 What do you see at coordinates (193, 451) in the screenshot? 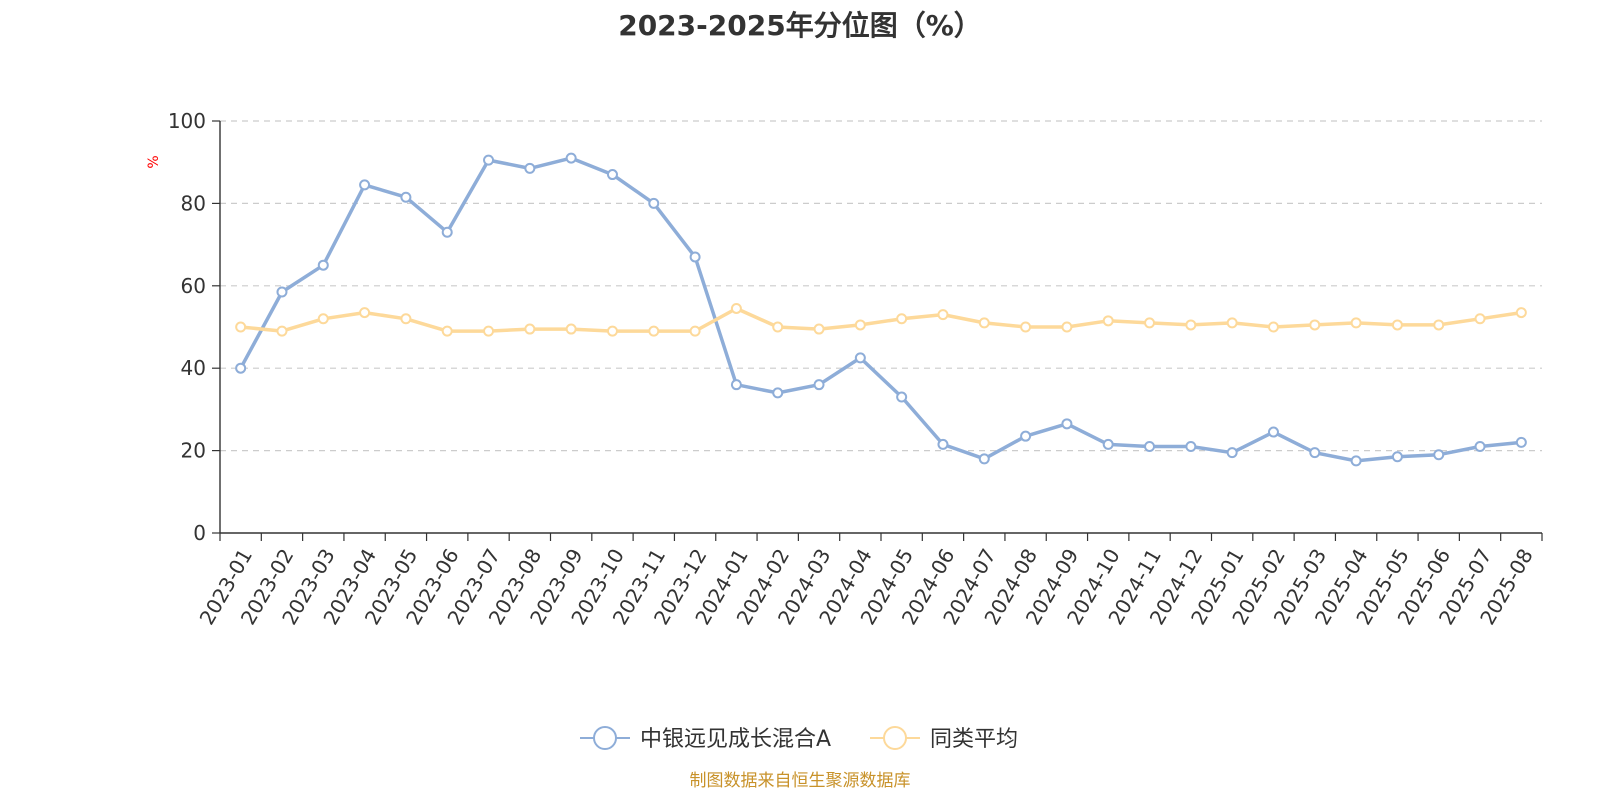
I see `y-tick-label: 20` at bounding box center [193, 451].